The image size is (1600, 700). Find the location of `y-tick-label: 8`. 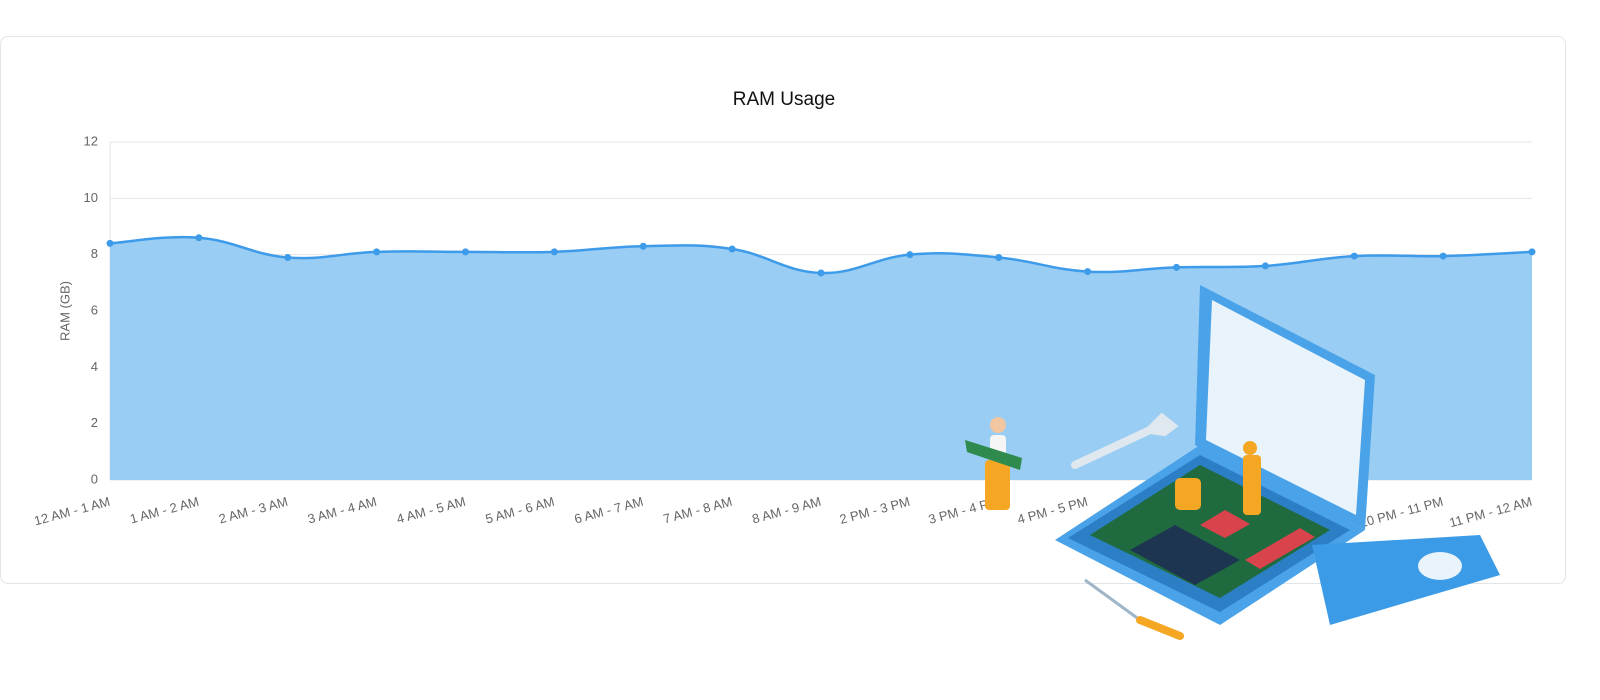

y-tick-label: 8 is located at coordinates (94, 253).